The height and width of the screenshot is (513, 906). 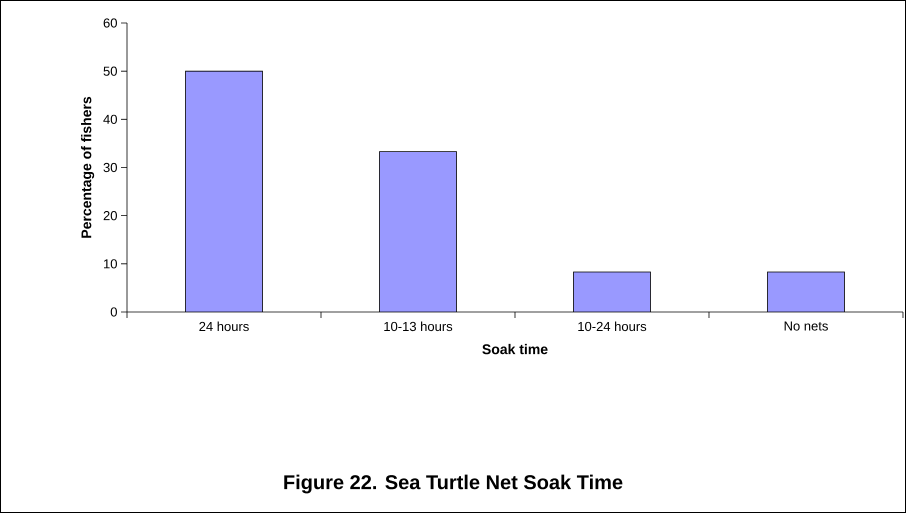 I want to click on y-tick-label: 40, so click(x=110, y=119).